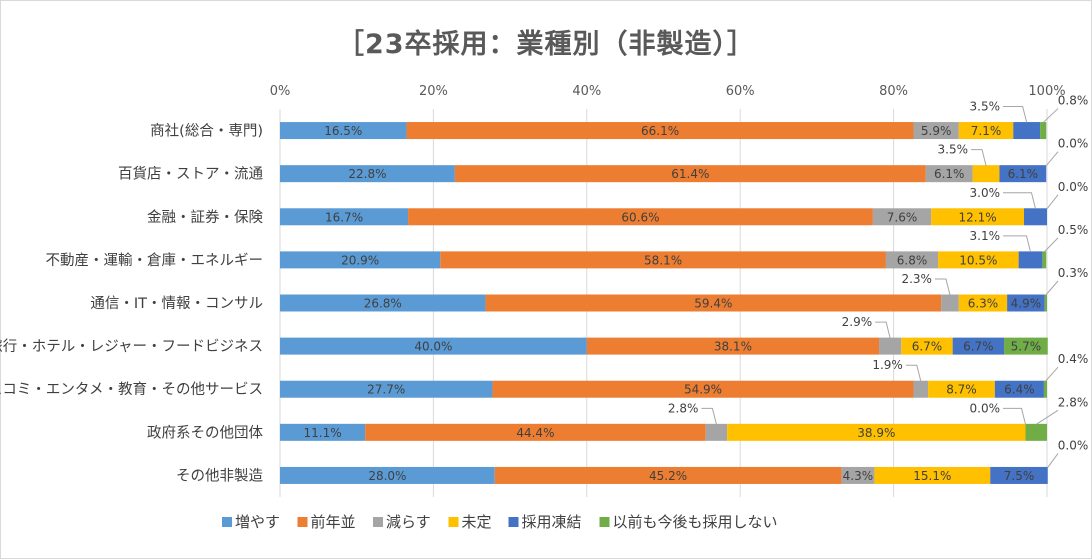 The image size is (1092, 559). I want to click on data-label: 4.9%, so click(1026, 304).